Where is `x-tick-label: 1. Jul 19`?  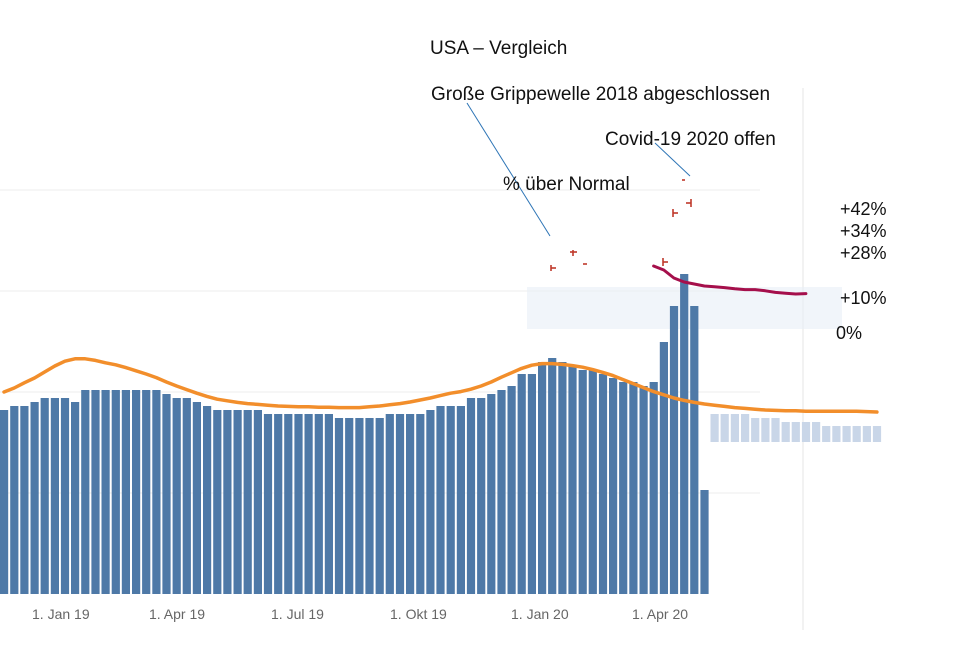
x-tick-label: 1. Jul 19 is located at coordinates (297, 614).